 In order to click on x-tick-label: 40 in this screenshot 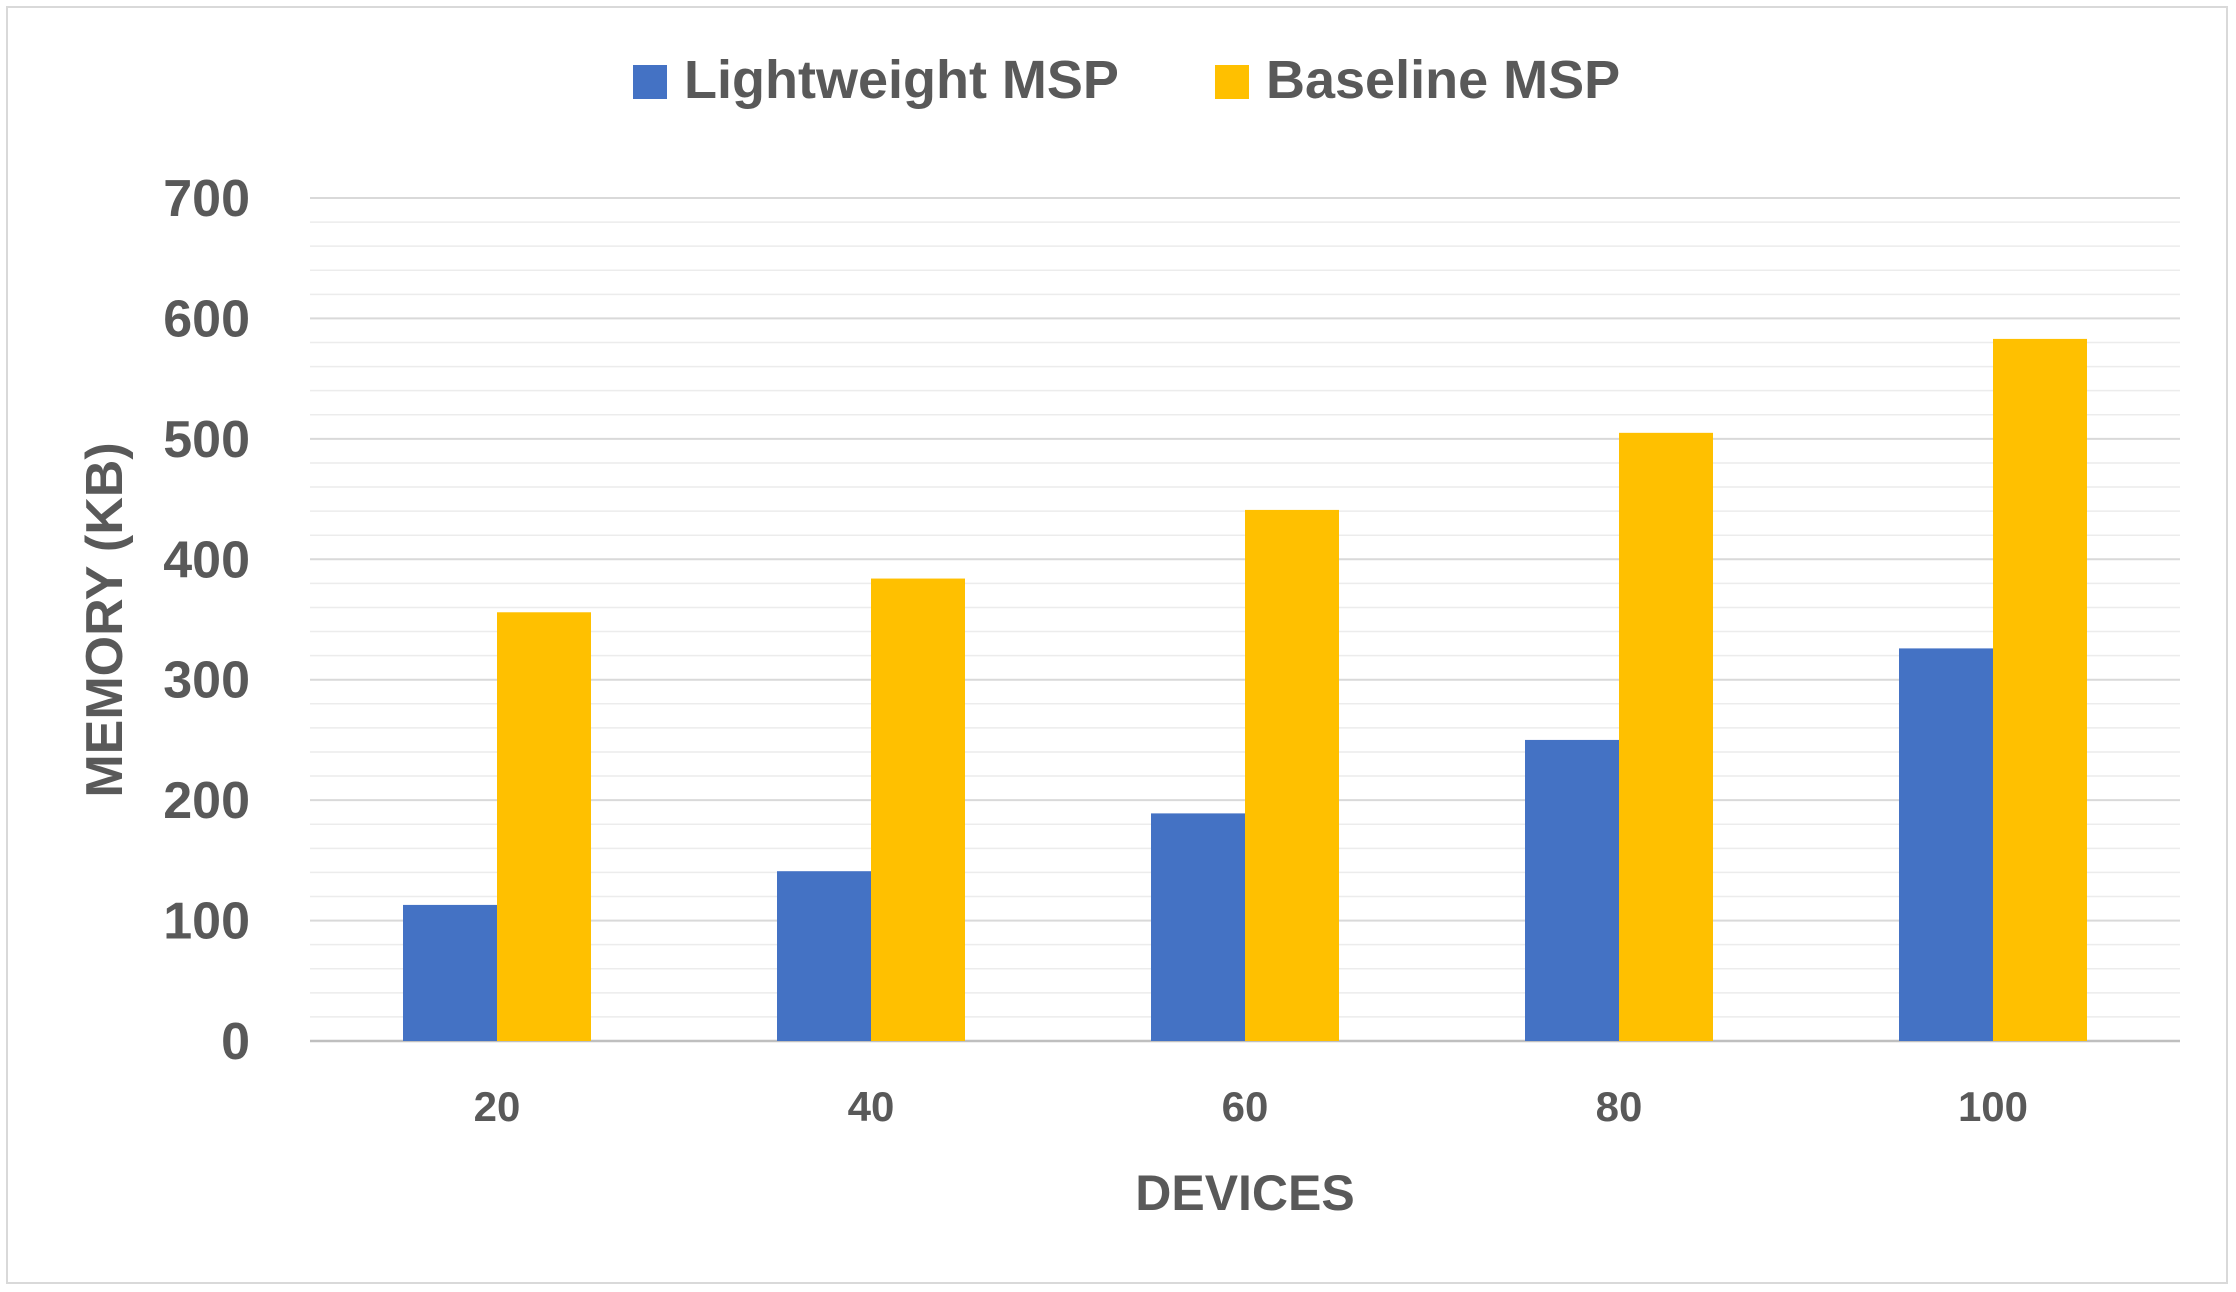, I will do `click(871, 1106)`.